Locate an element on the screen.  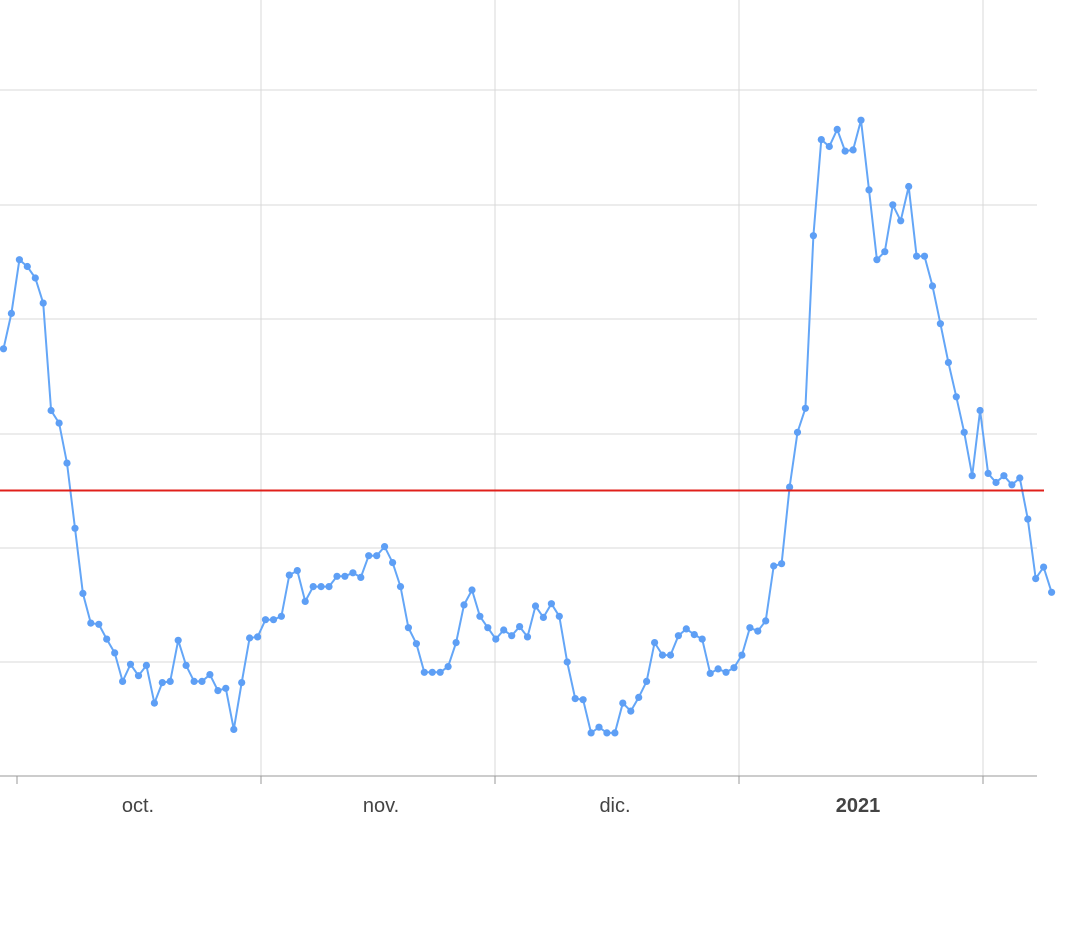
x-tick-label-dic: dic. is located at coordinates (614, 806).